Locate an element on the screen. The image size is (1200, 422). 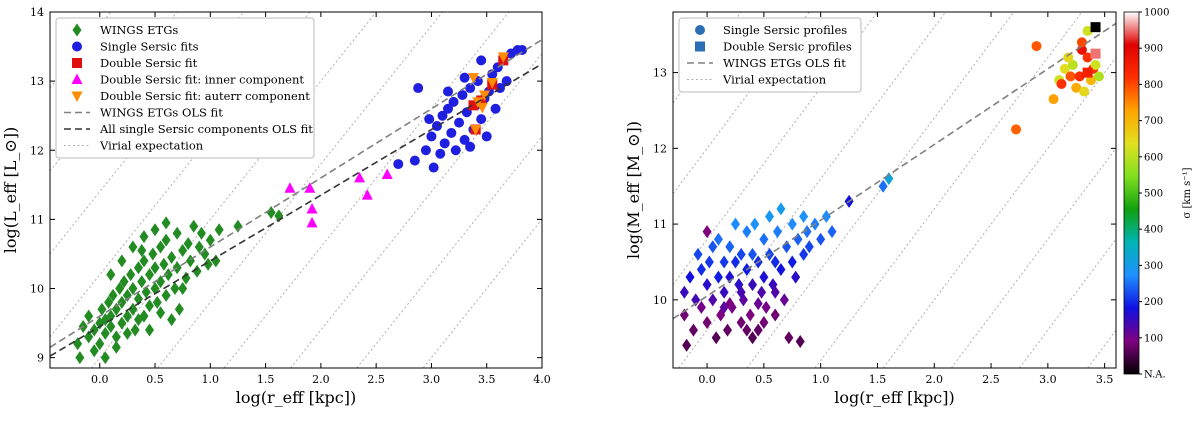
legend-label: Virial expectation is located at coordinates (151, 146).